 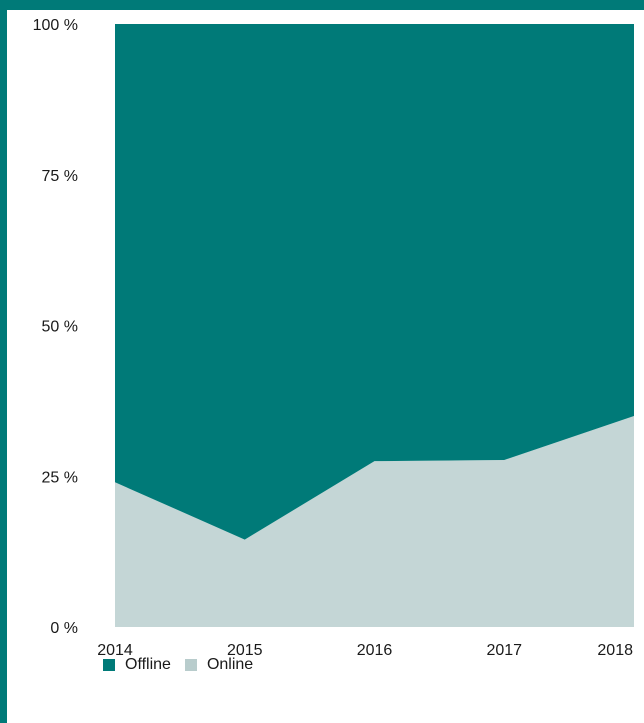 I want to click on x-tick-label: 2017, so click(x=504, y=650).